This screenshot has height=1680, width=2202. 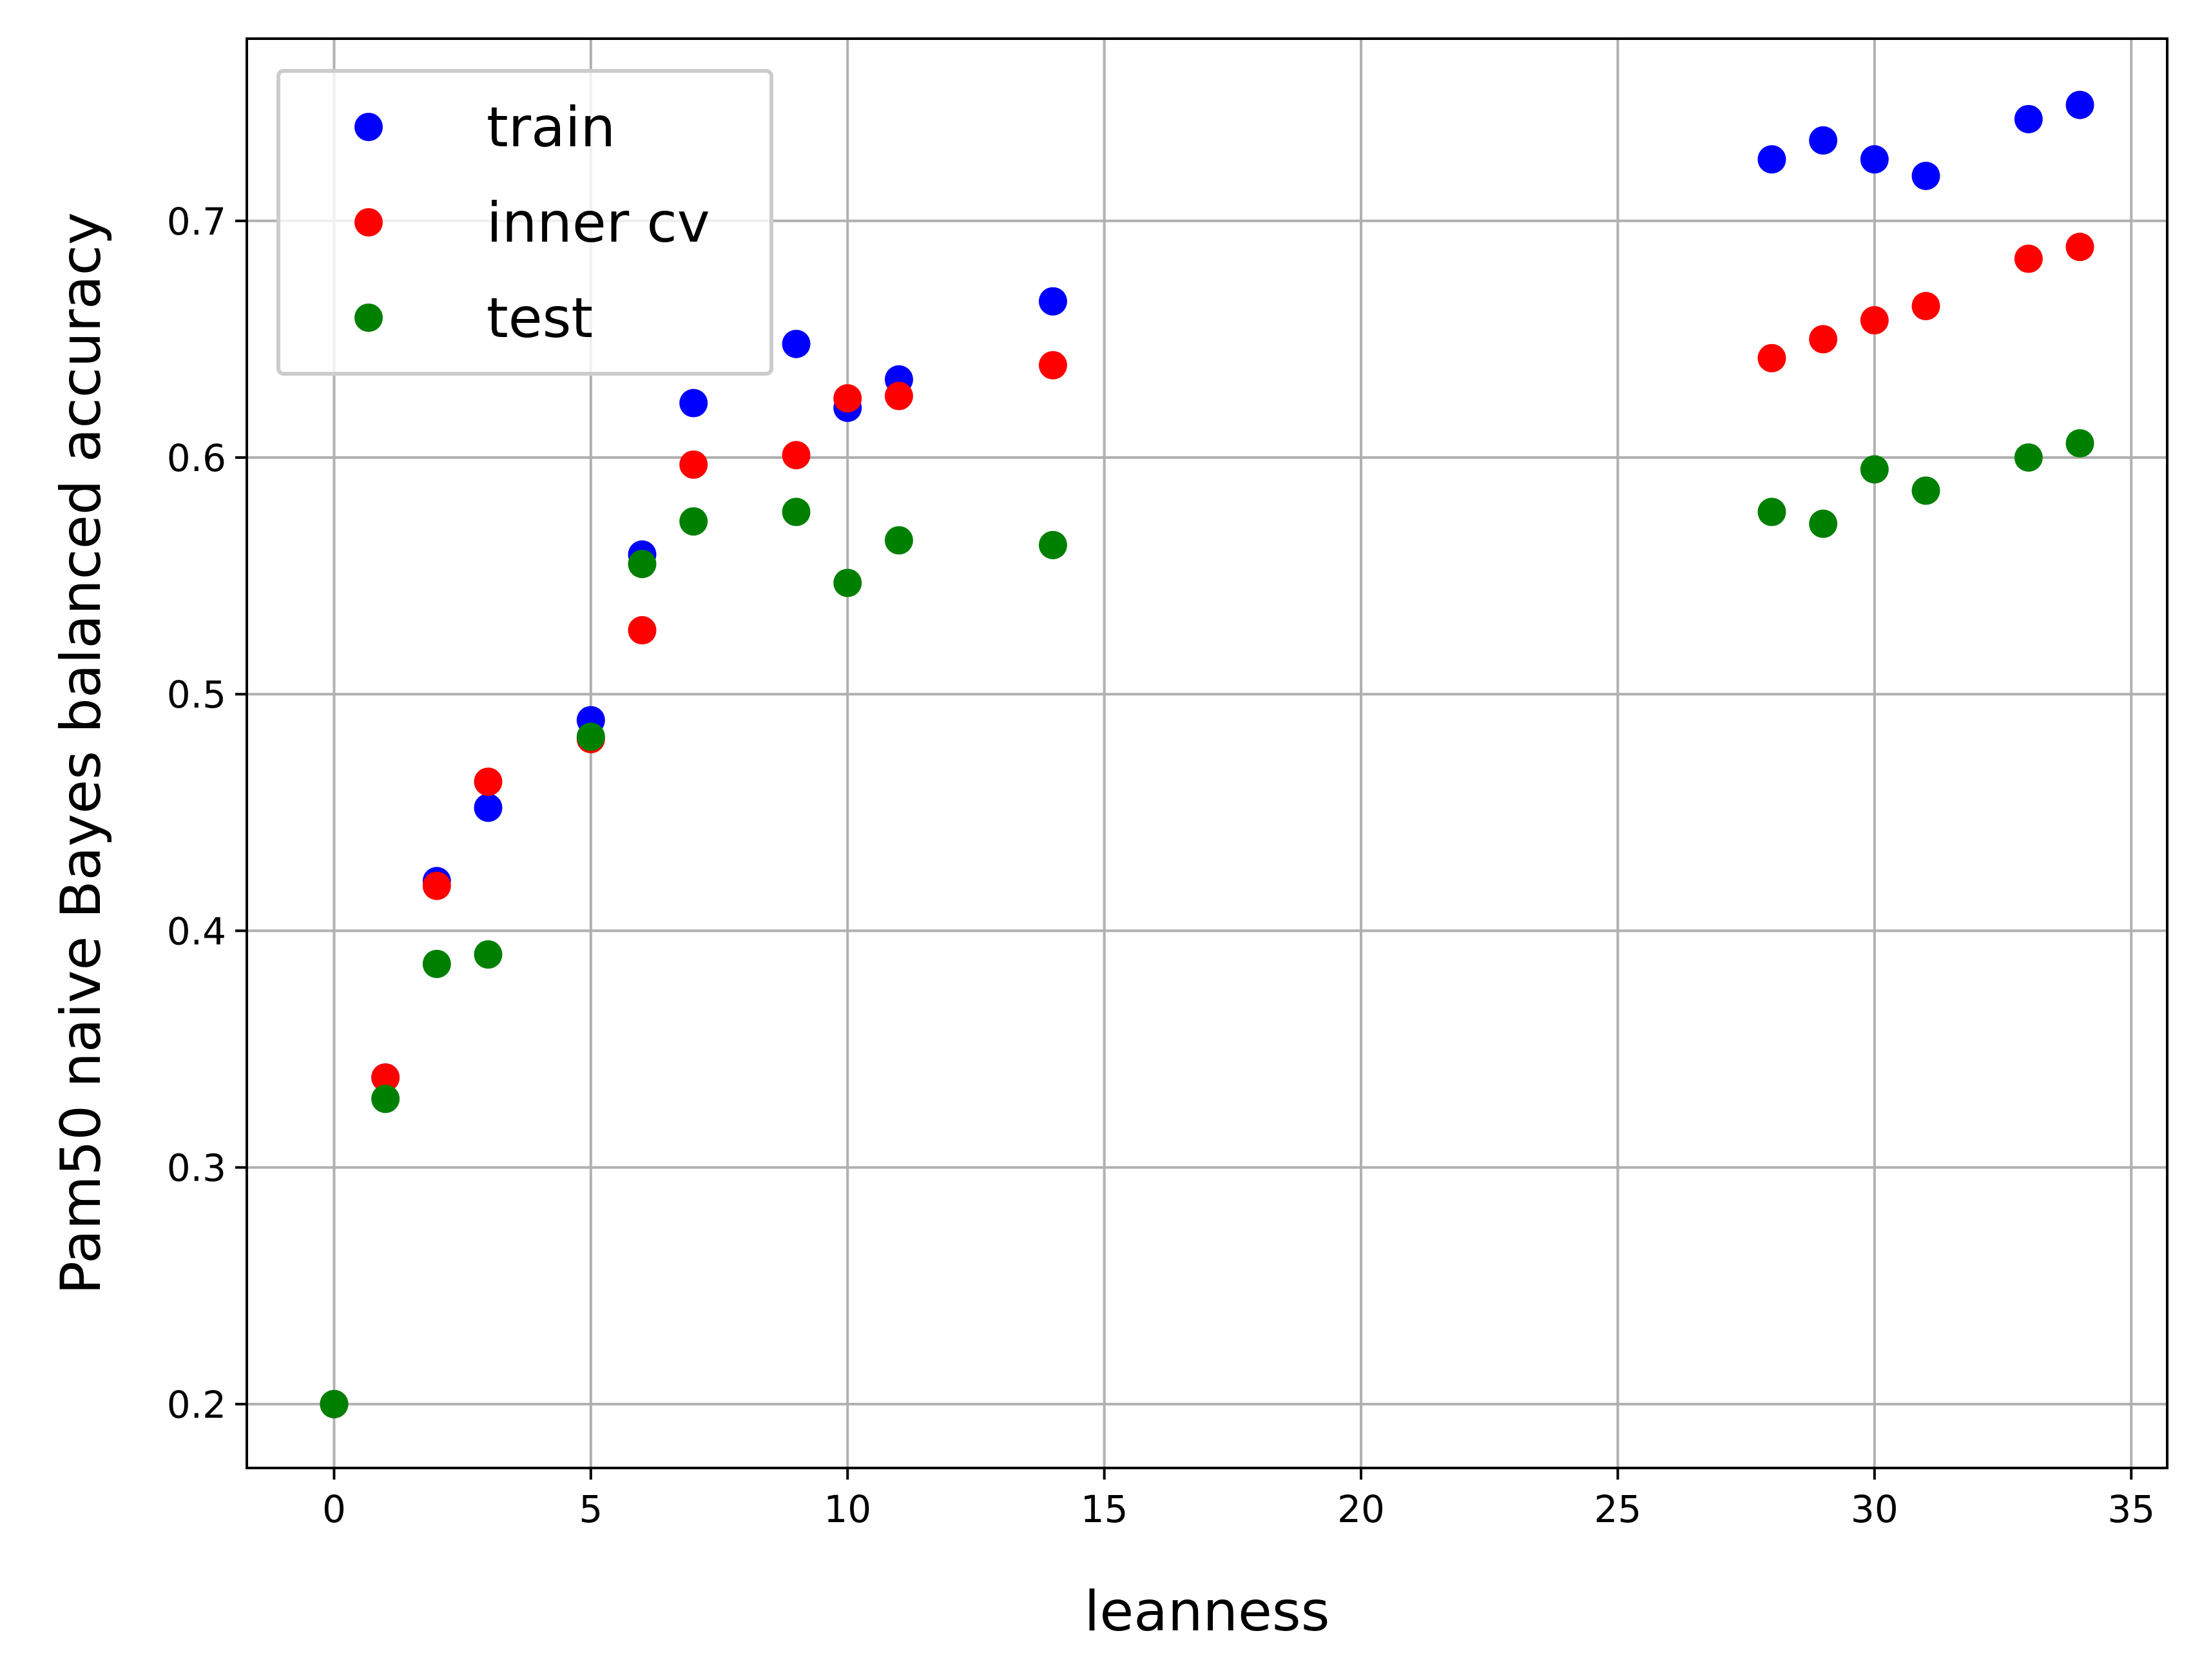 I want to click on x-tick-label: 5, so click(x=591, y=1509).